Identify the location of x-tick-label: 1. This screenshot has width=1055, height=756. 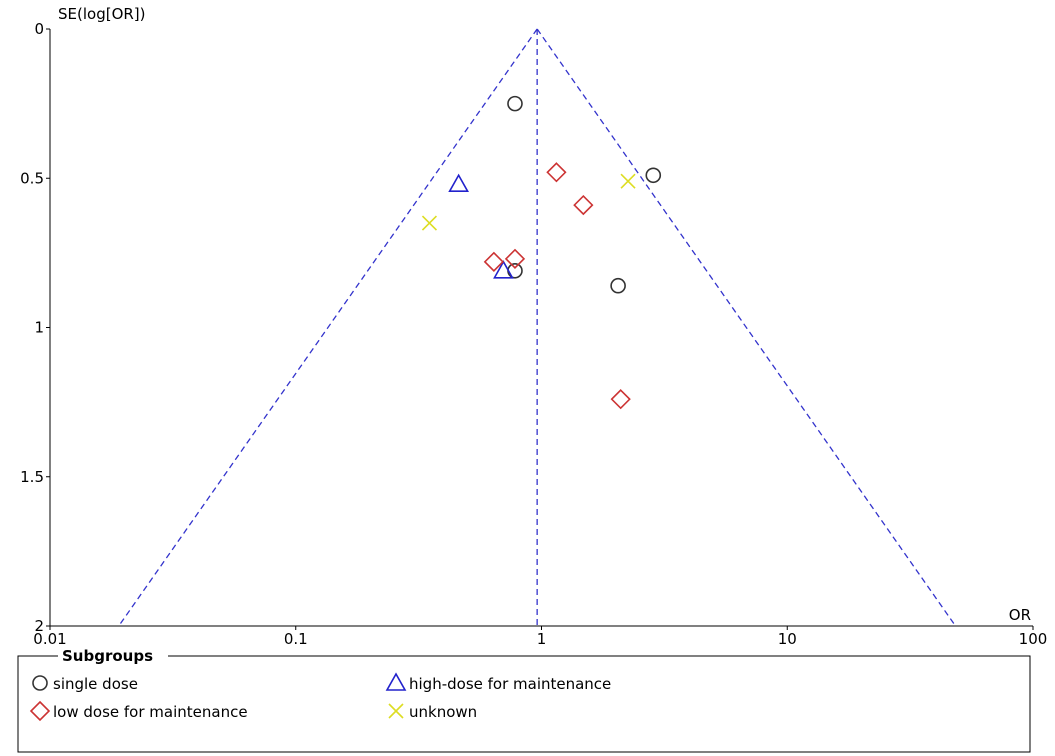
(542, 639).